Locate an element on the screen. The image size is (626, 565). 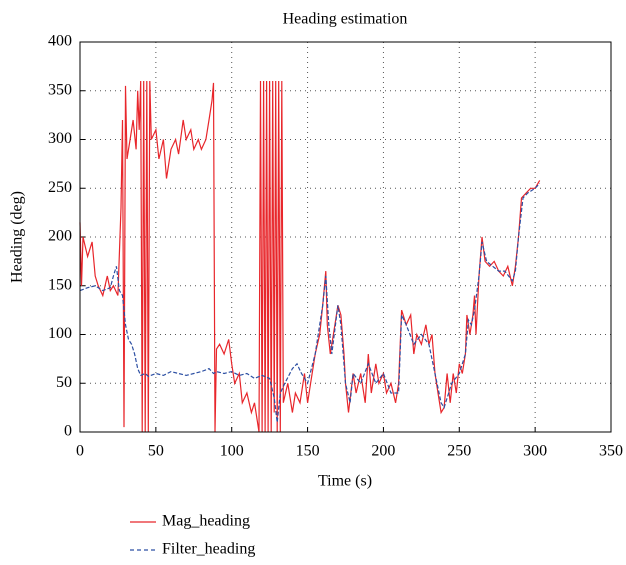
y-tick-label: 0 is located at coordinates (68, 431).